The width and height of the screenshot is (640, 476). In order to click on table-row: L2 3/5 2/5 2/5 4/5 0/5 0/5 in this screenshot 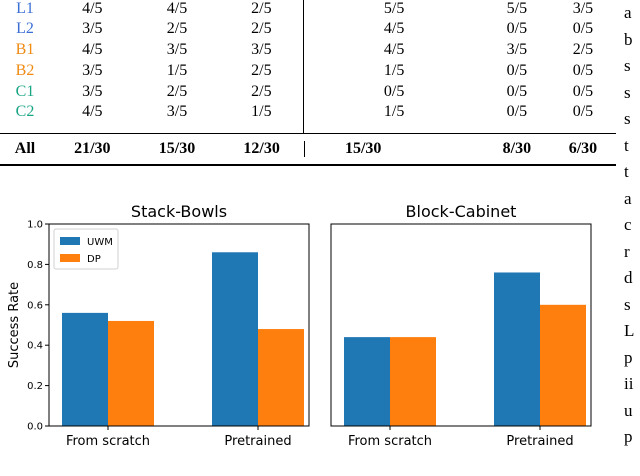, I will do `click(308, 28)`.